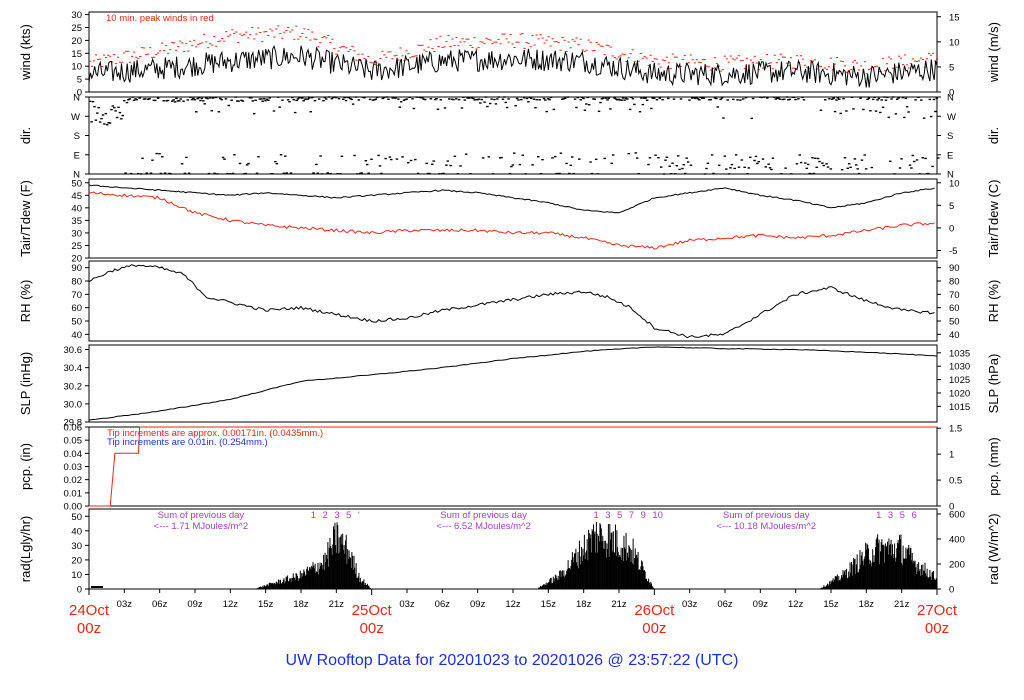 The image size is (1024, 700). I want to click on y-tick-label-right: 90, so click(954, 268).